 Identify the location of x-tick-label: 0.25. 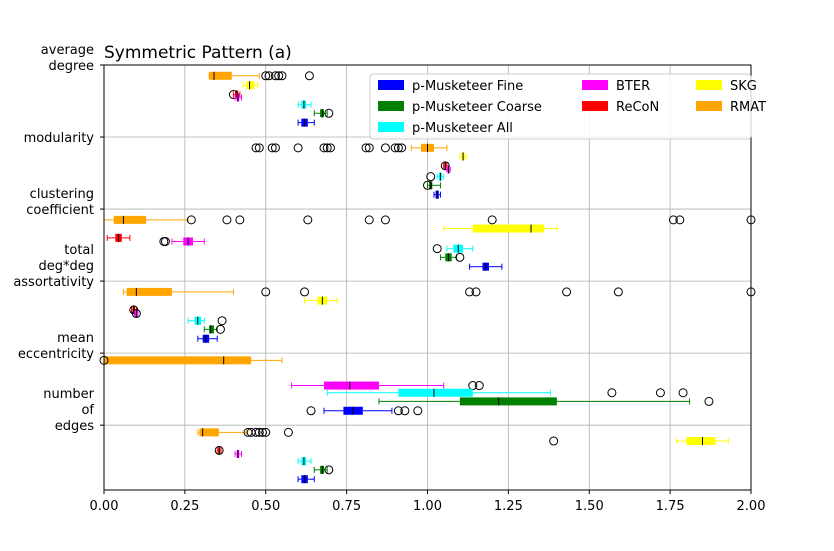
(184, 506).